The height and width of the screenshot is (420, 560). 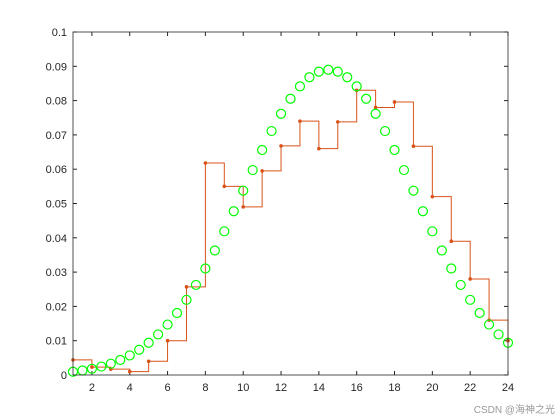 I want to click on y-tick-label: 0.06, so click(x=56, y=170).